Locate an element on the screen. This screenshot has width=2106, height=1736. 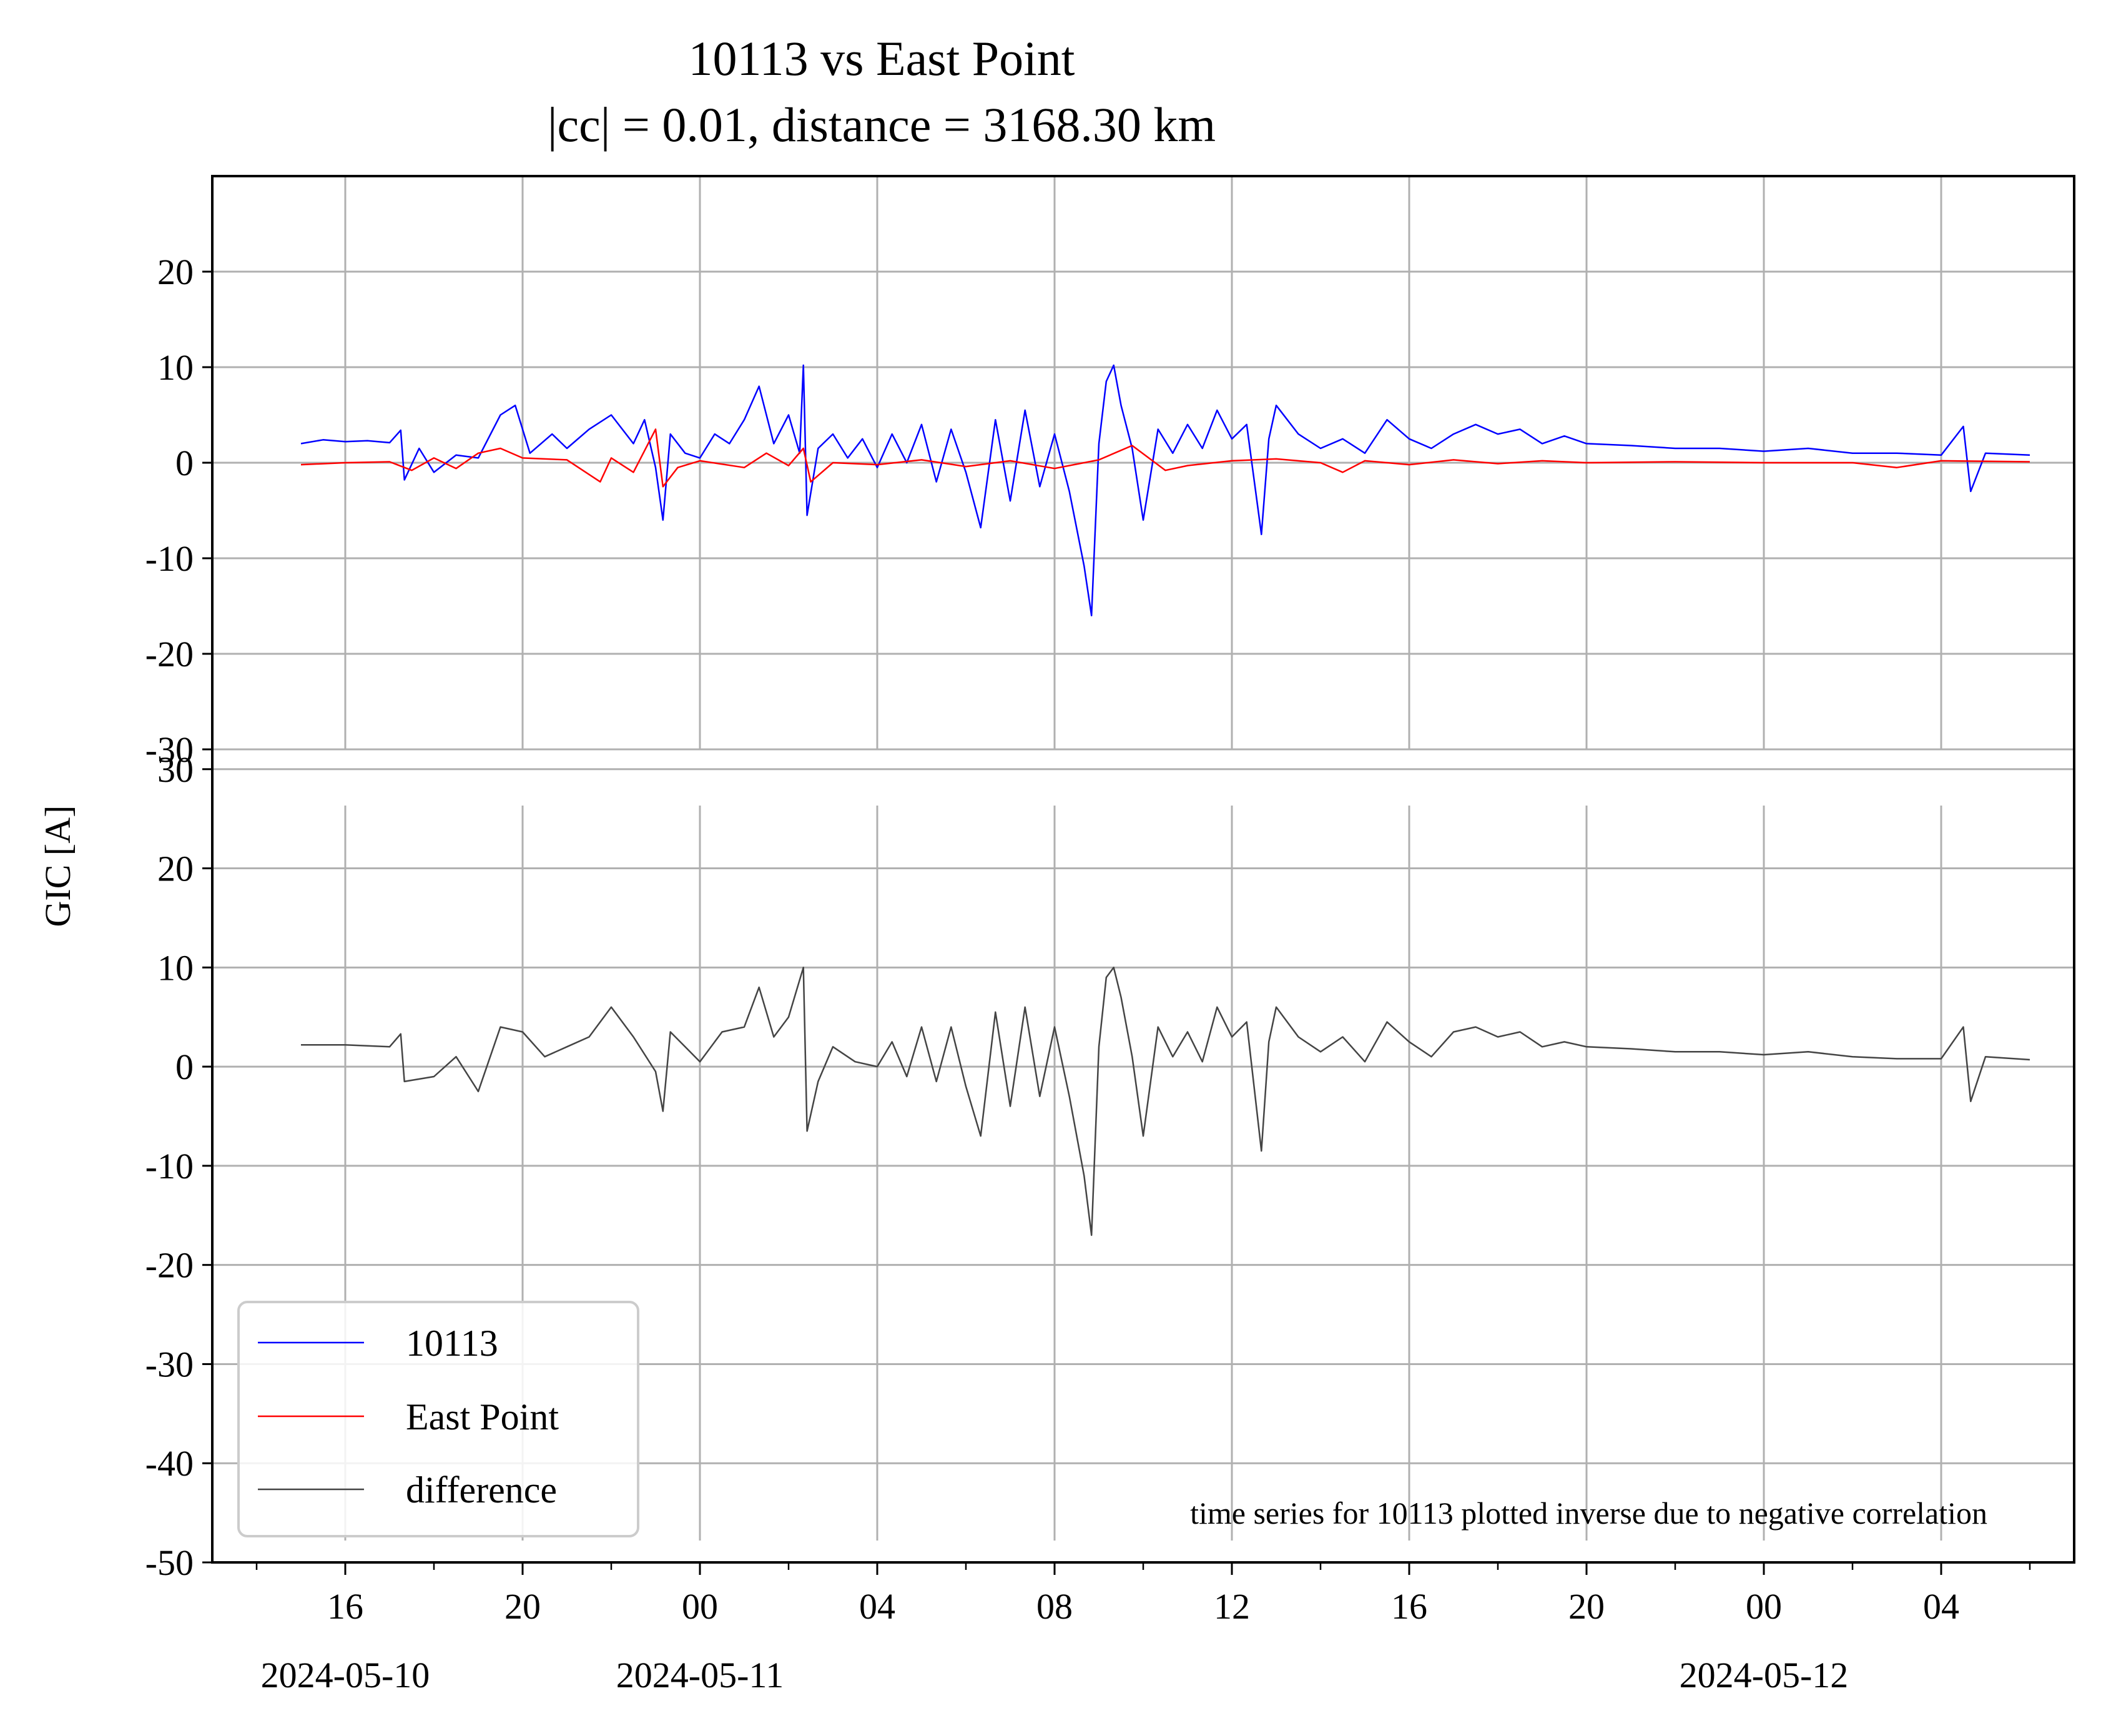
top-ytick-label-1: -20 is located at coordinates (169, 654).